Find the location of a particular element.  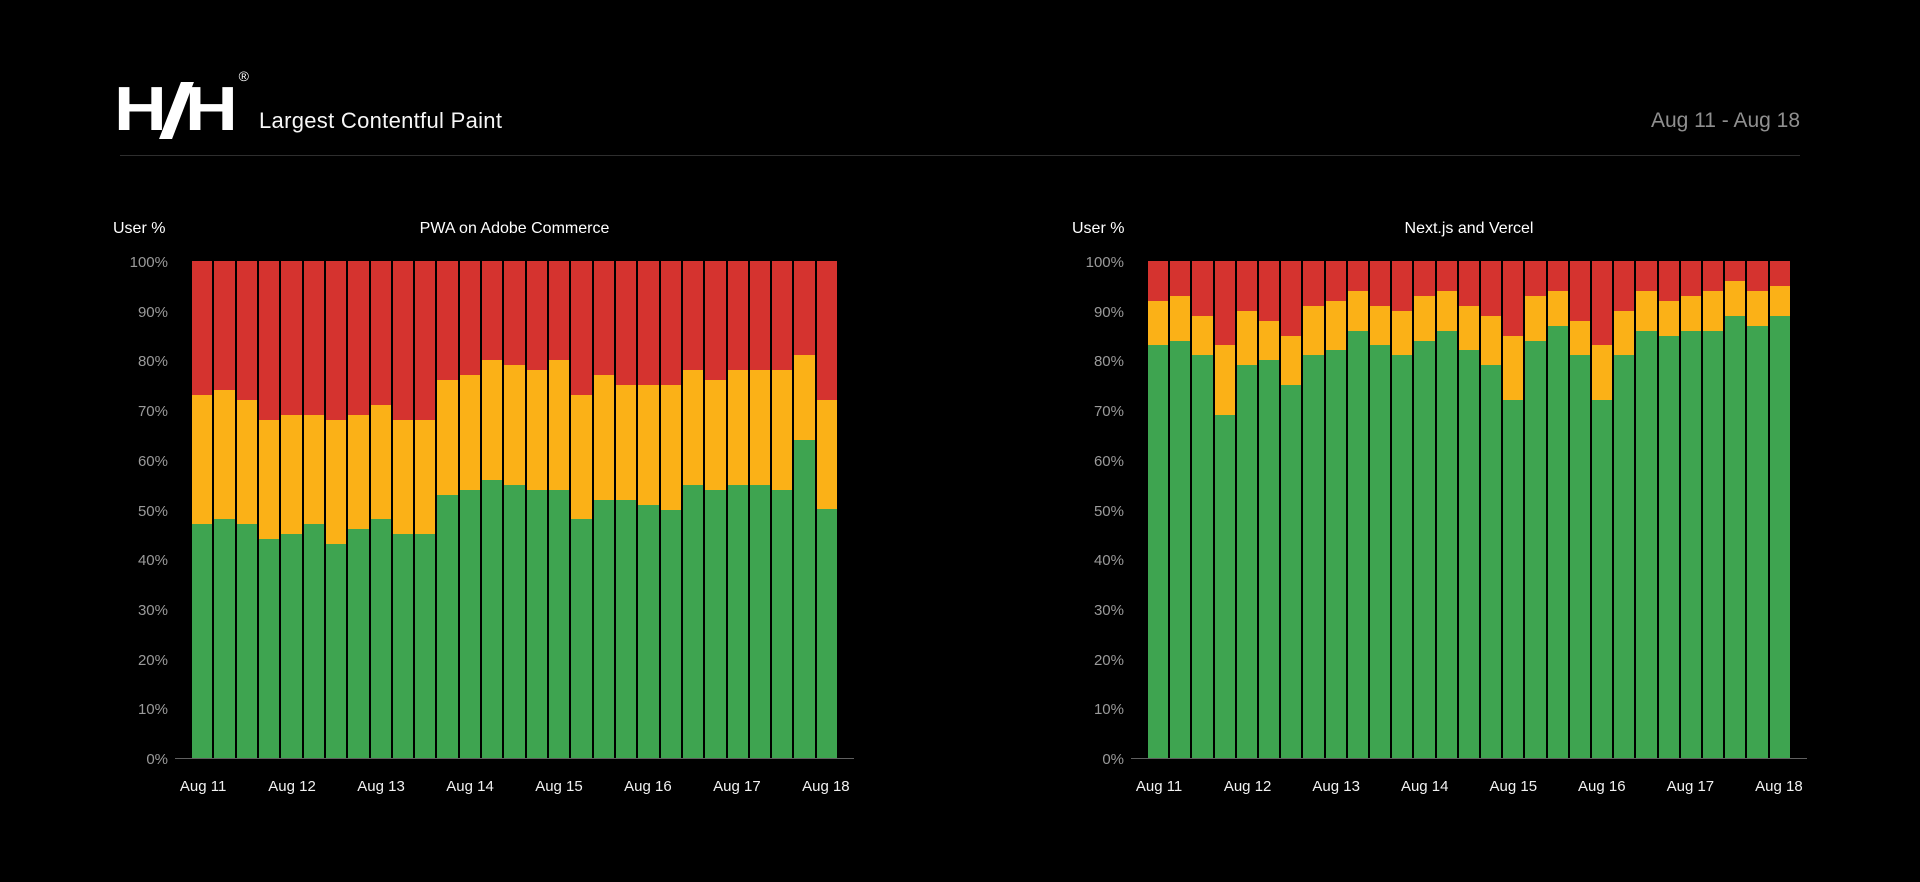

y-tick-label: 20% is located at coordinates (152, 660).